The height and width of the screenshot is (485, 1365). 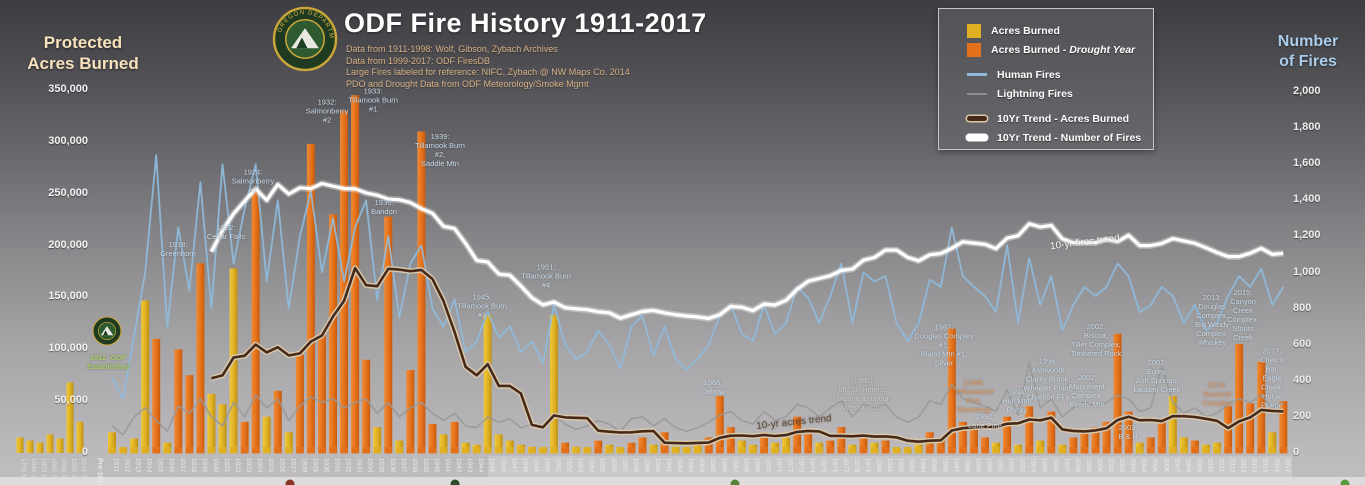 I want to click on year-axis-label: 1912, so click(x=127, y=465).